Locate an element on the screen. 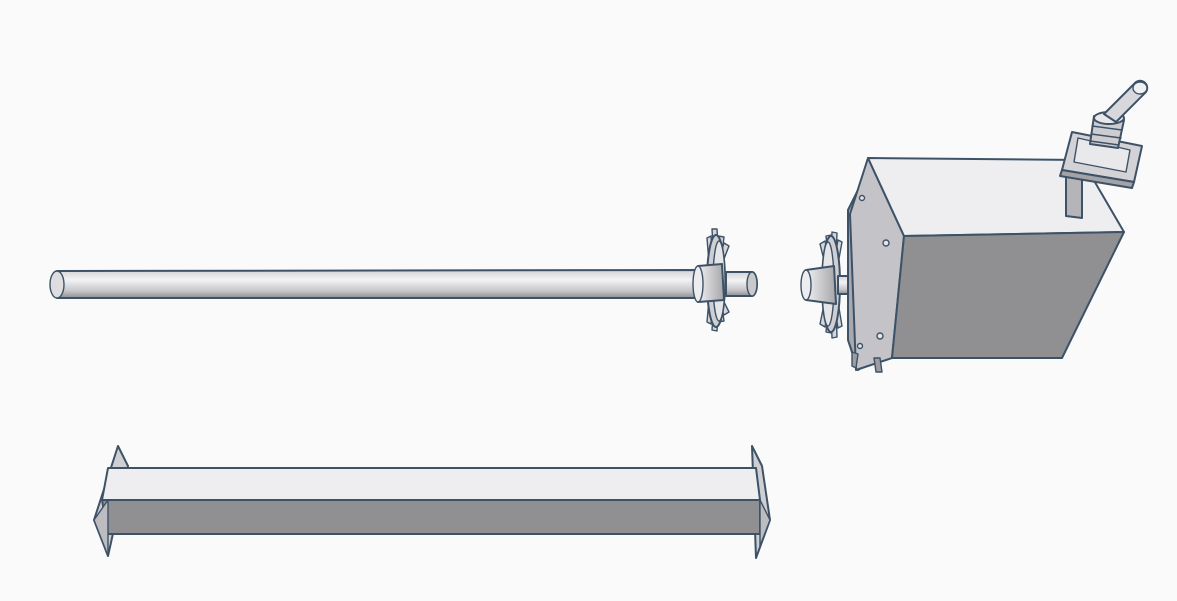 This screenshot has height=601, width=1177. toggle-switch is located at coordinates (1104, 149).